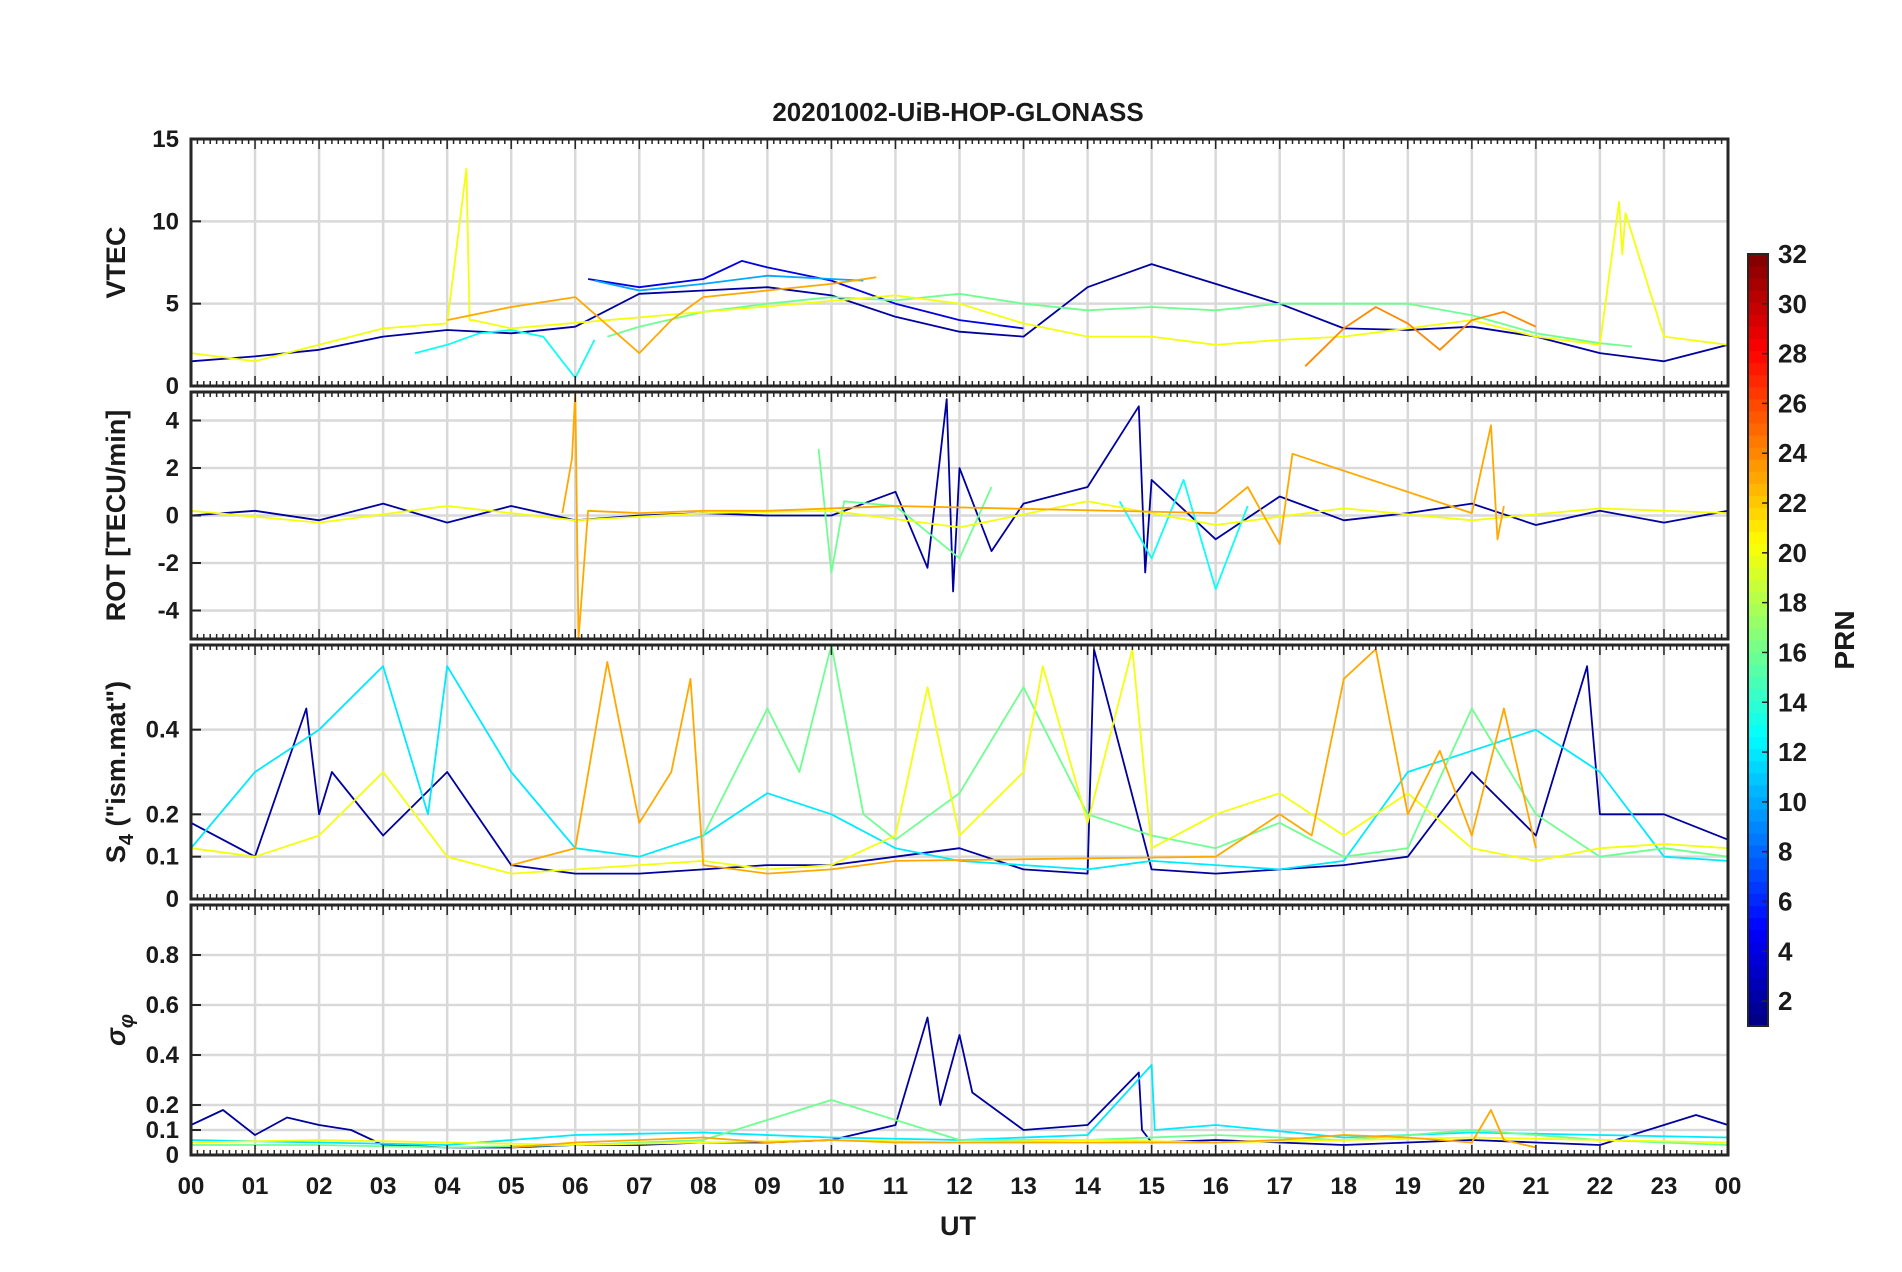  What do you see at coordinates (1785, 951) in the screenshot?
I see `colorbar-tick-label: 4` at bounding box center [1785, 951].